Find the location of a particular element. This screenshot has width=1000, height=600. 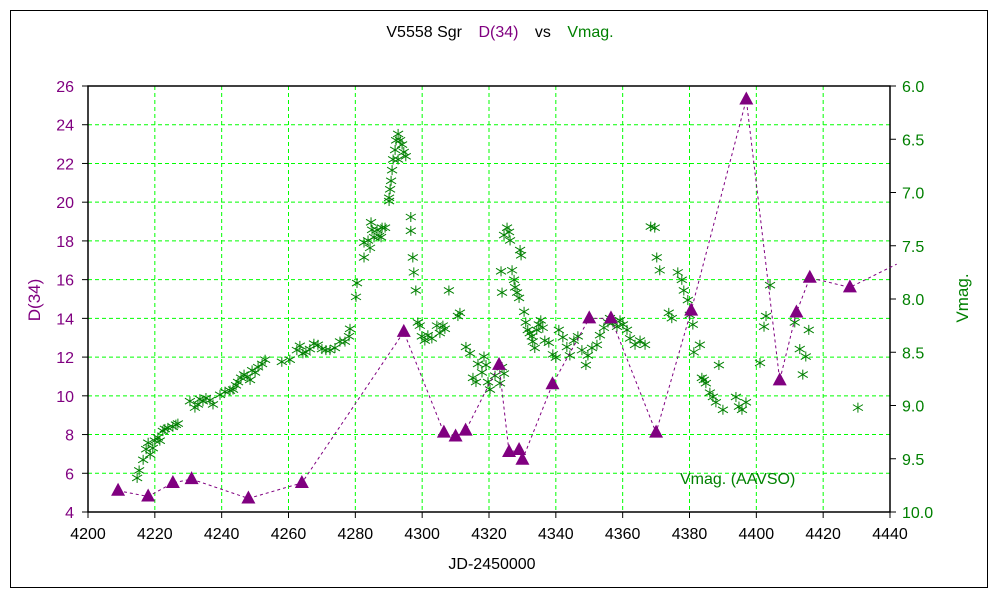

x-tick-label: 4320 is located at coordinates (489, 534).